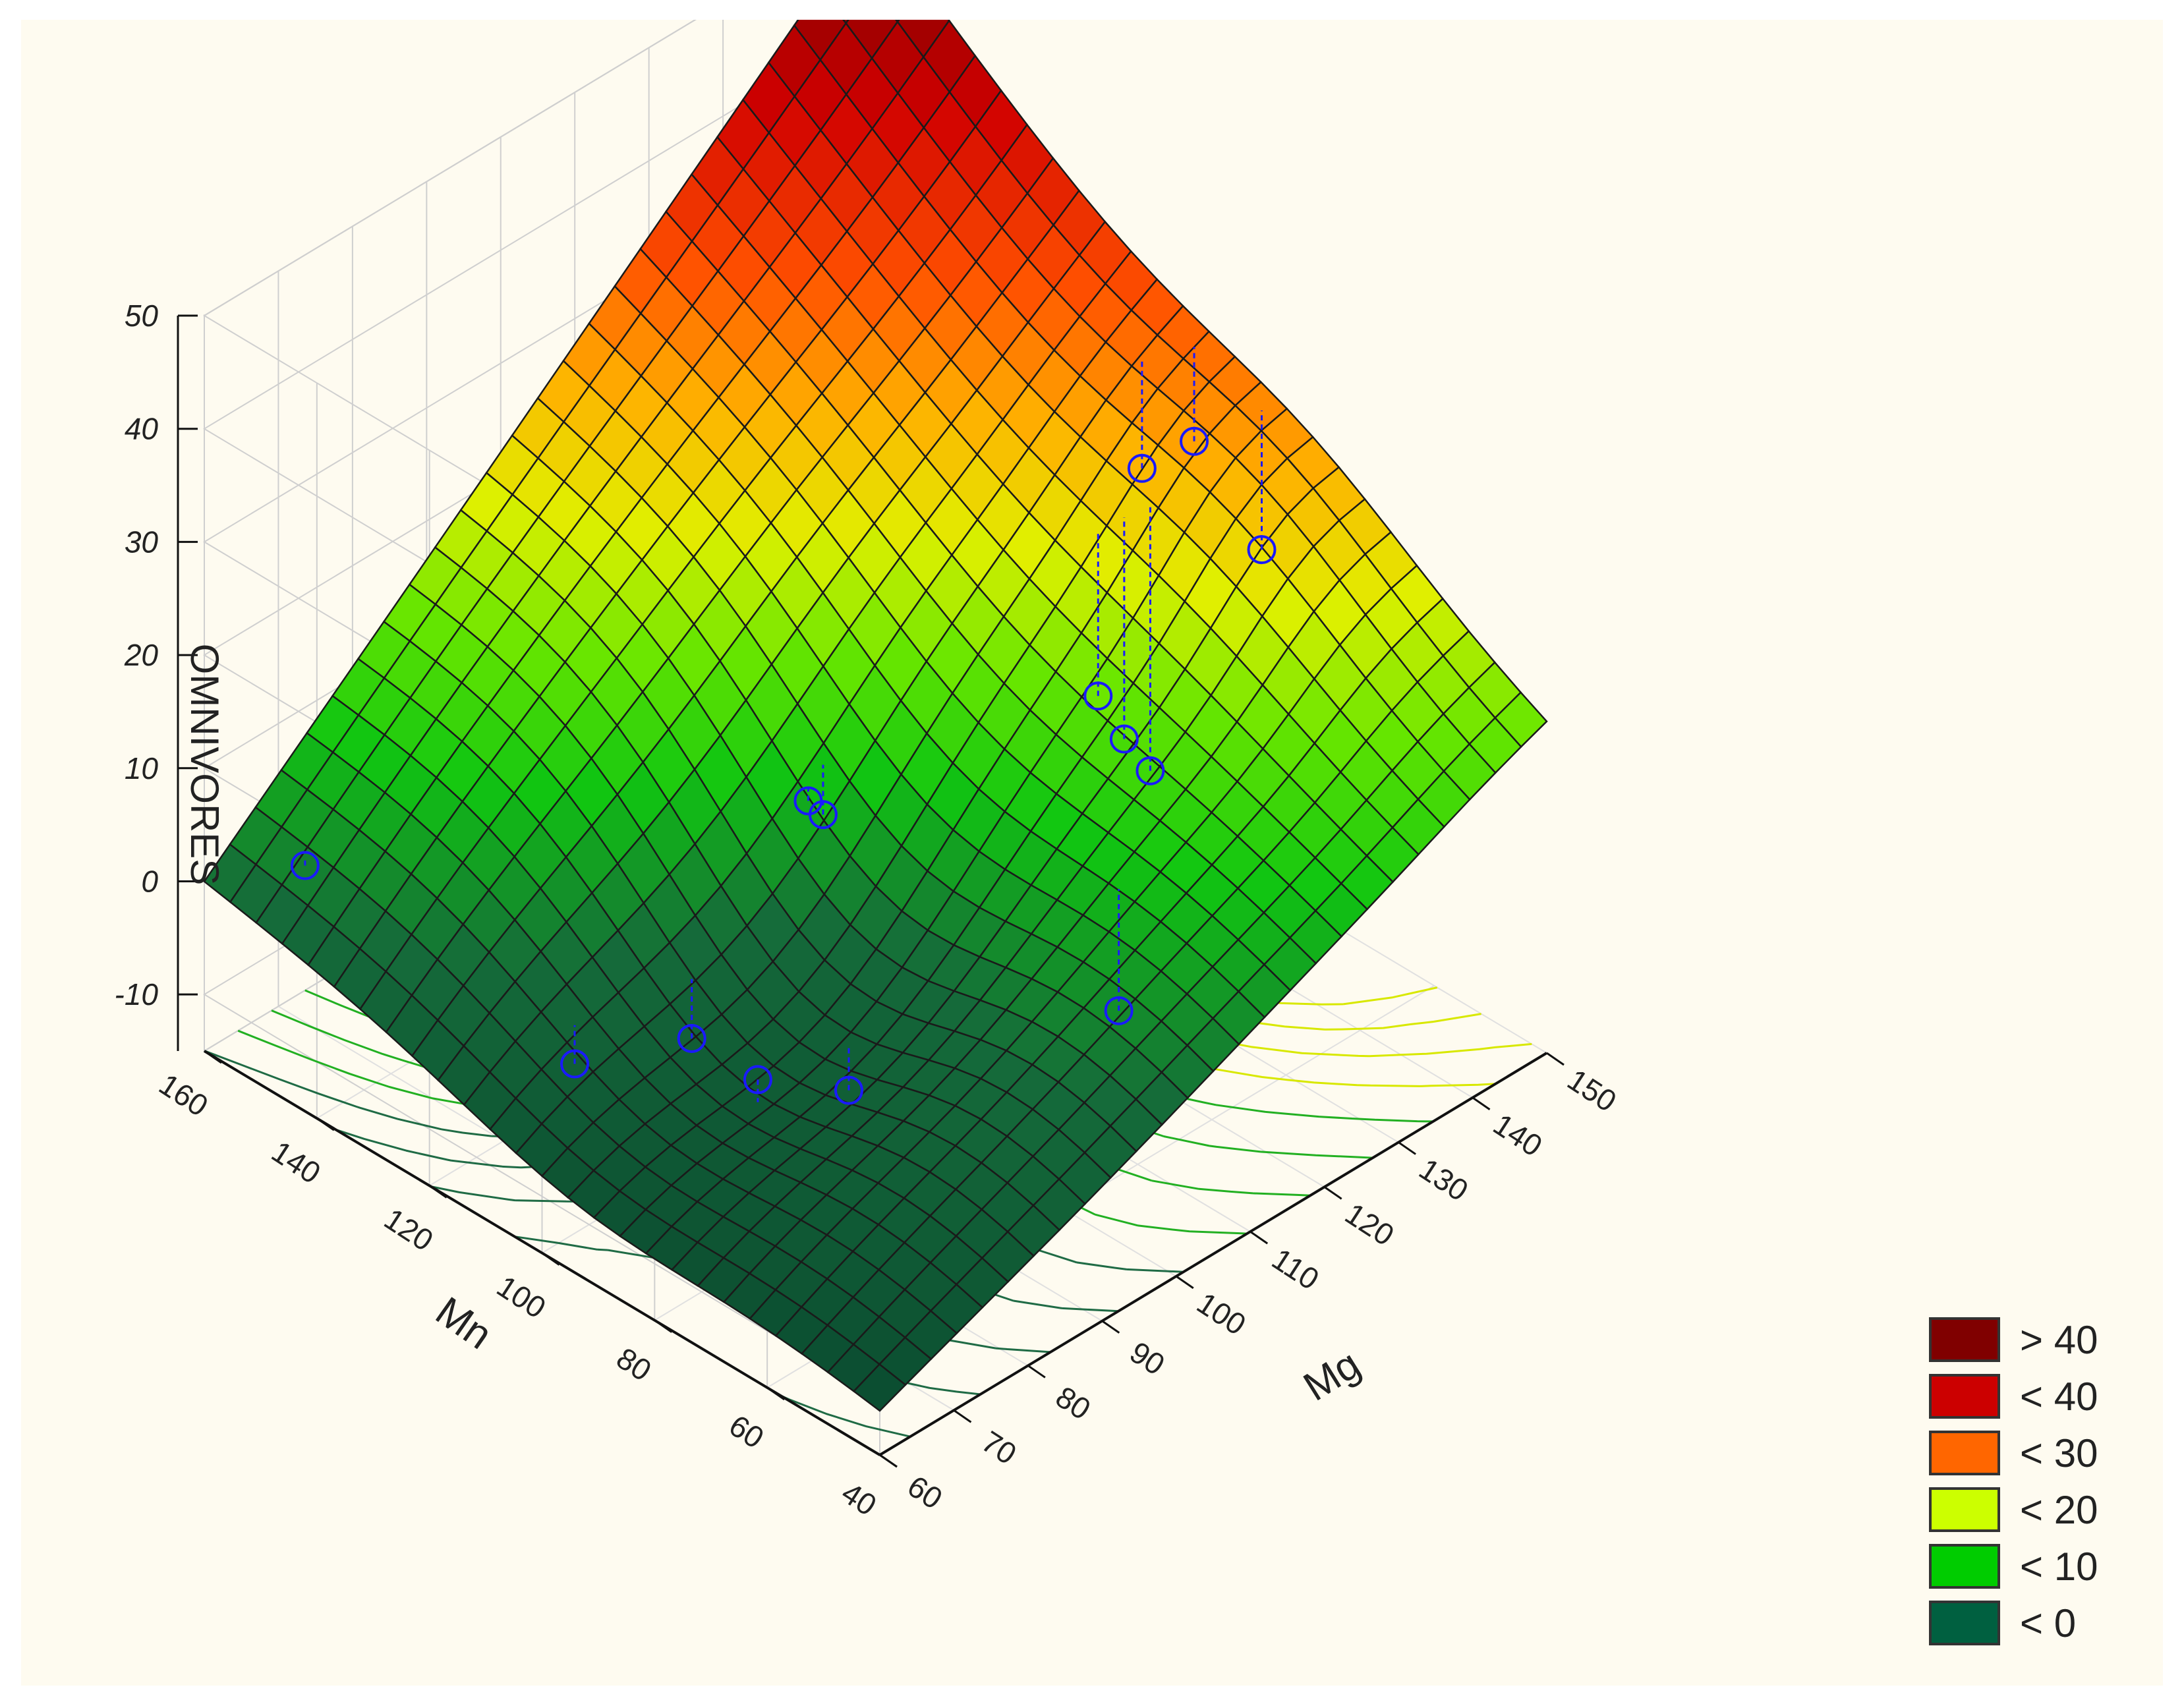 The height and width of the screenshot is (1706, 2184). What do you see at coordinates (149, 881) in the screenshot?
I see `z-tick-label: 0` at bounding box center [149, 881].